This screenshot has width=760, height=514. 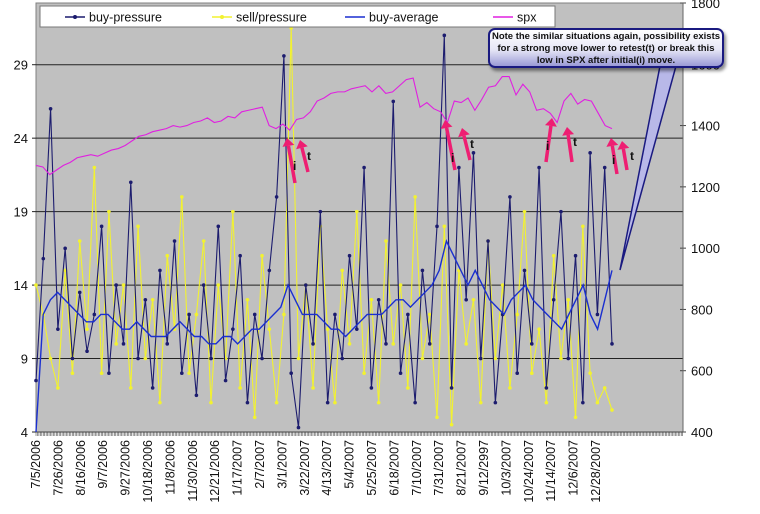 I want to click on x-tick-label: 11/8/2006, so click(x=170, y=467).